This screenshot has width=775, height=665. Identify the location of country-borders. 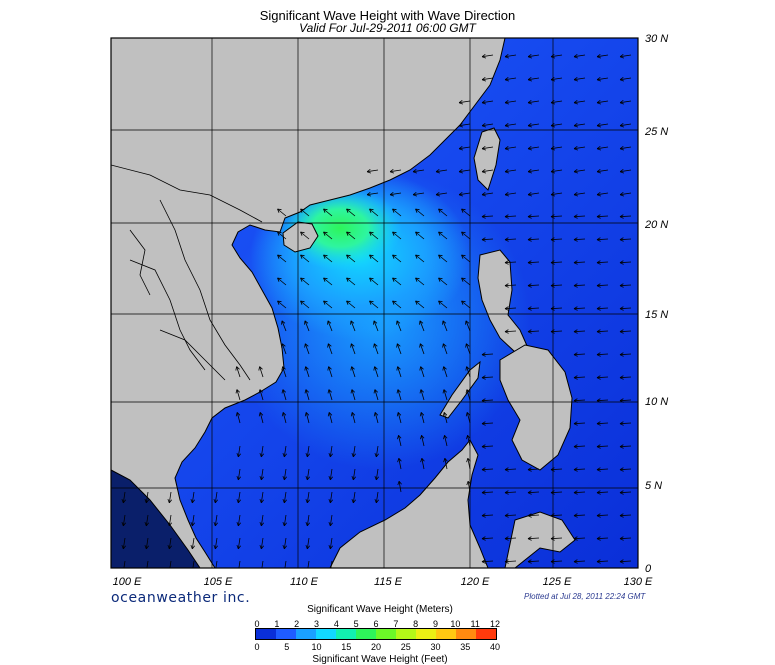
(187, 272).